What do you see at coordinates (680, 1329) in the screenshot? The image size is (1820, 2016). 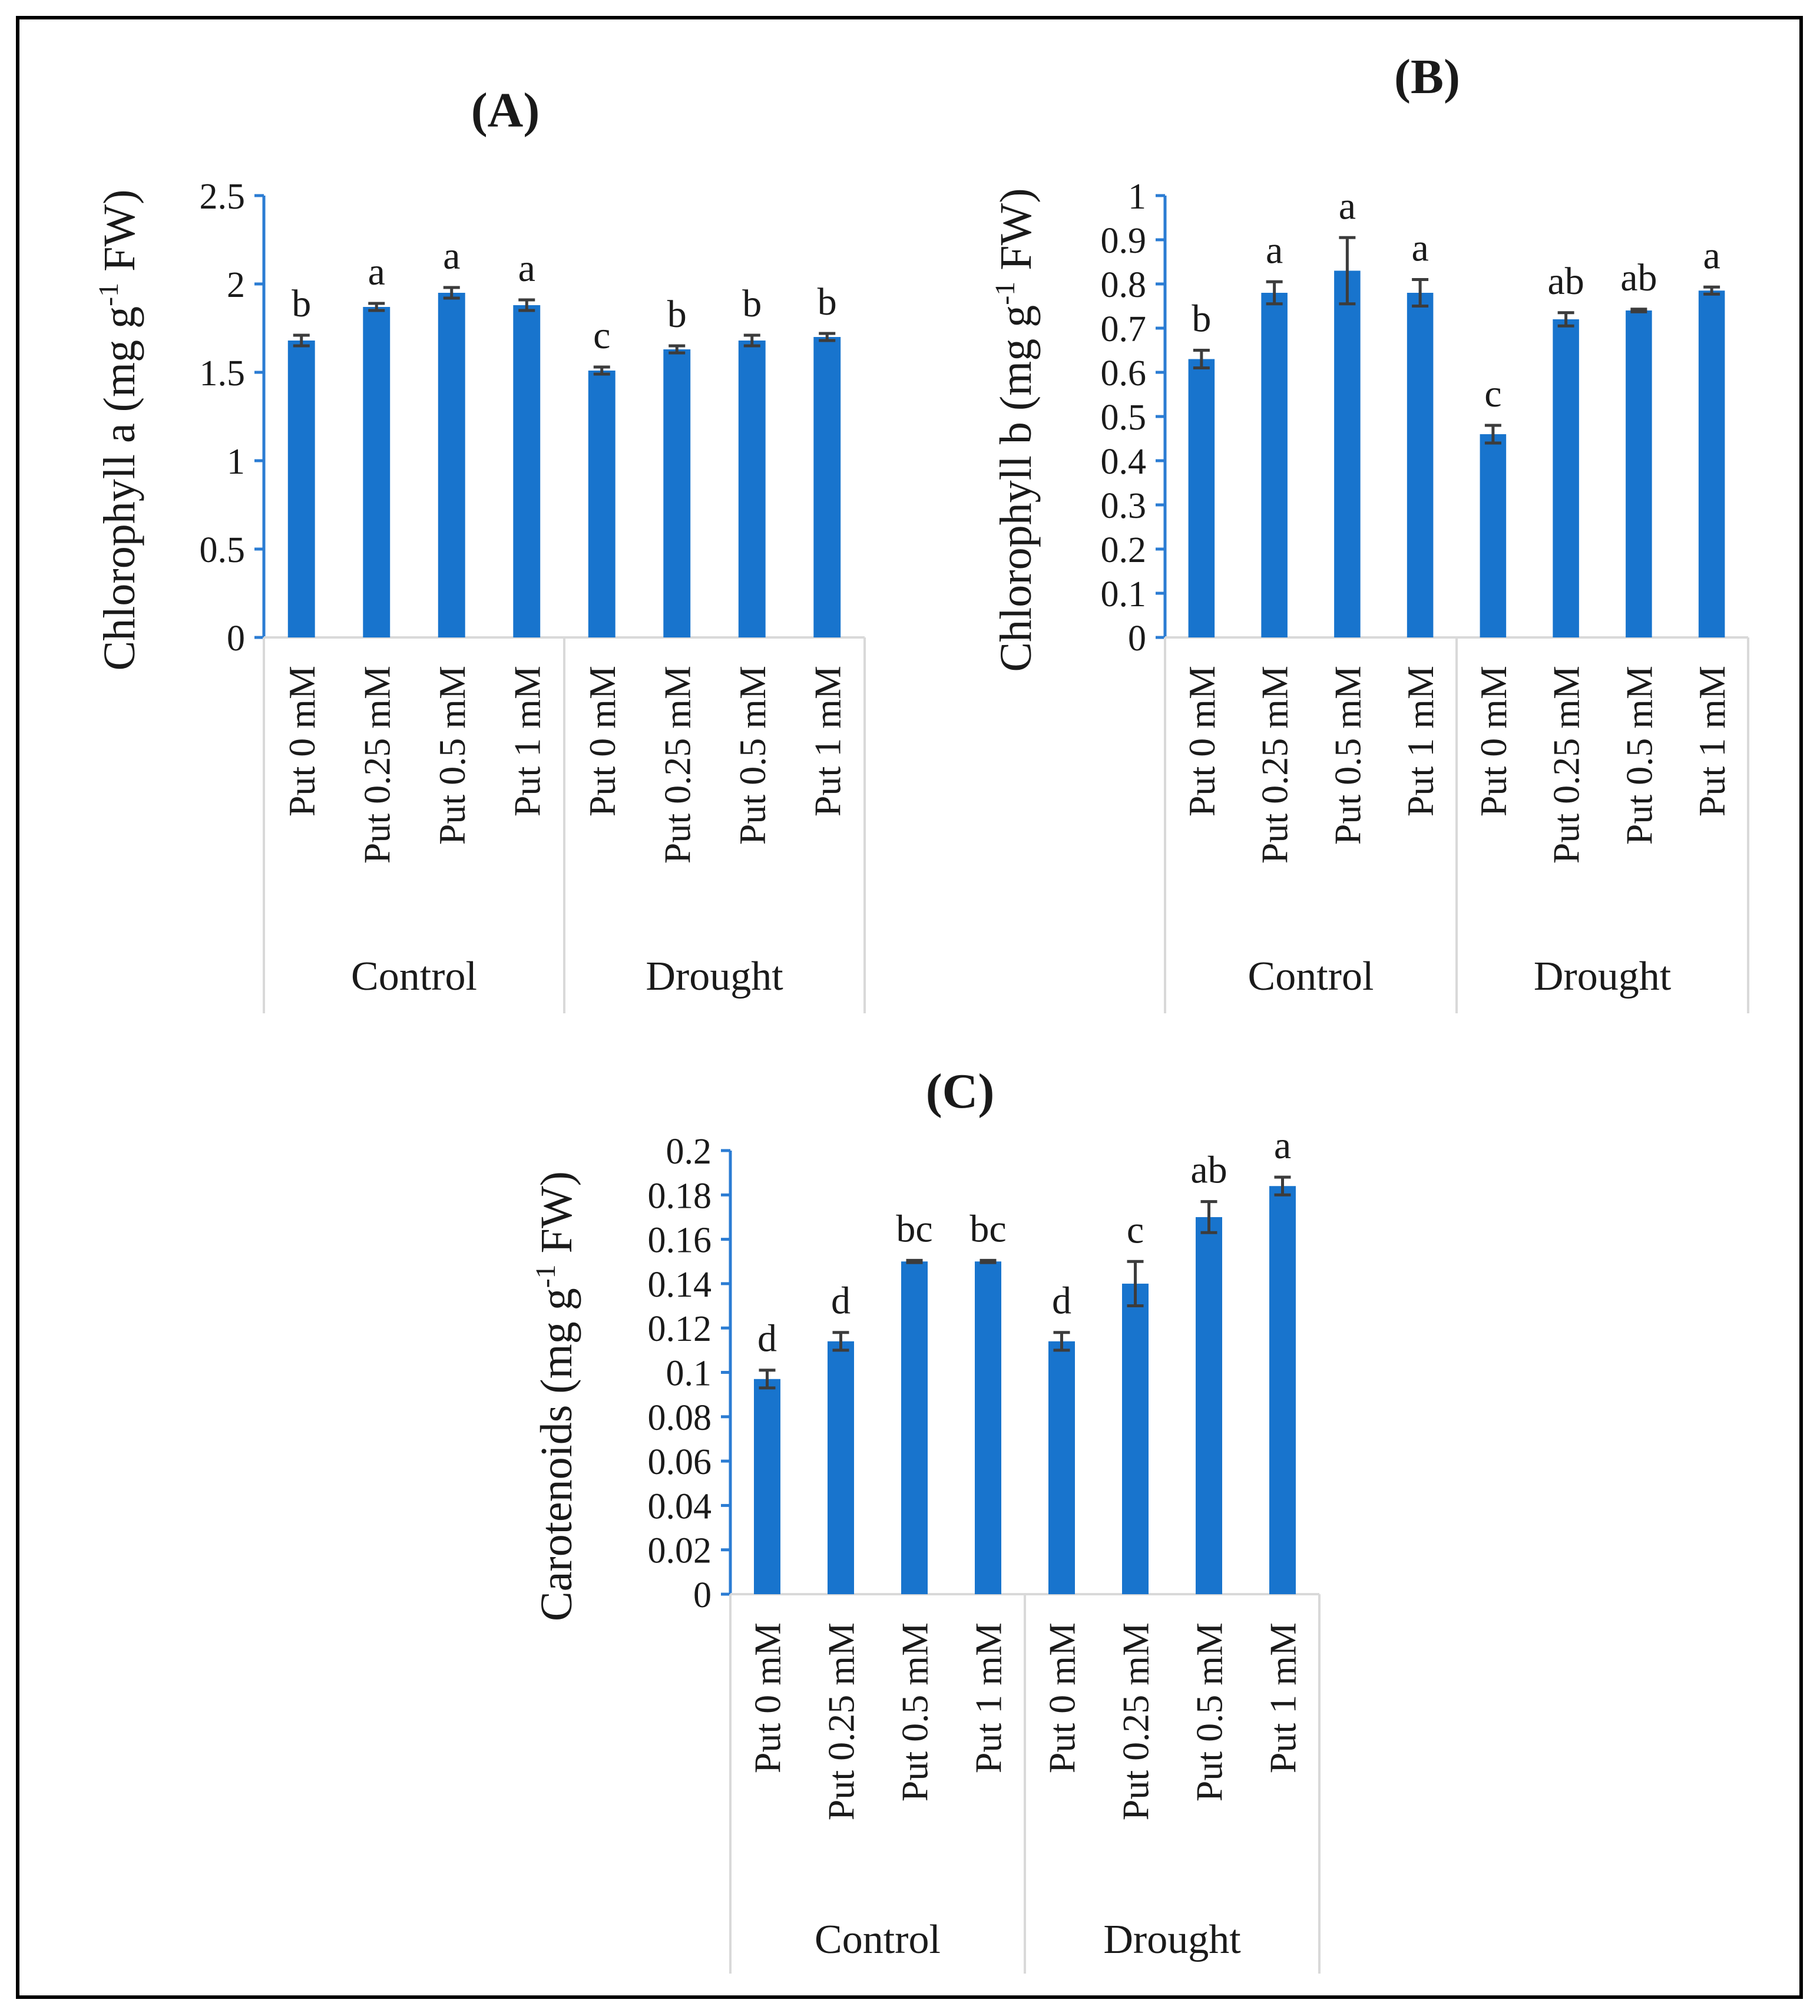 I see `y-tick-label: 0.12` at bounding box center [680, 1329].